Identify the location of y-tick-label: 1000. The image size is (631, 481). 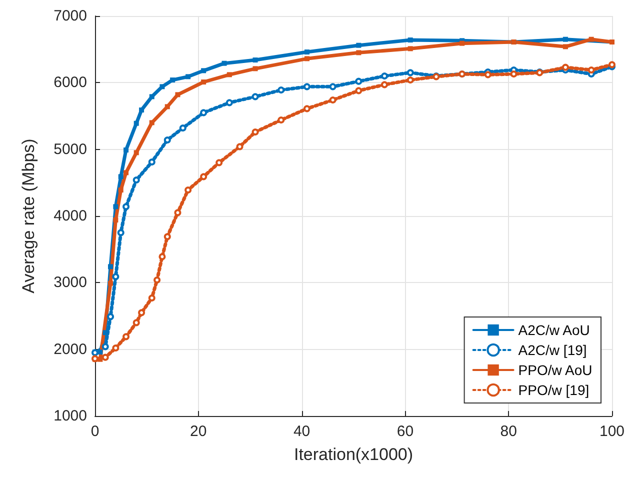
(70, 416).